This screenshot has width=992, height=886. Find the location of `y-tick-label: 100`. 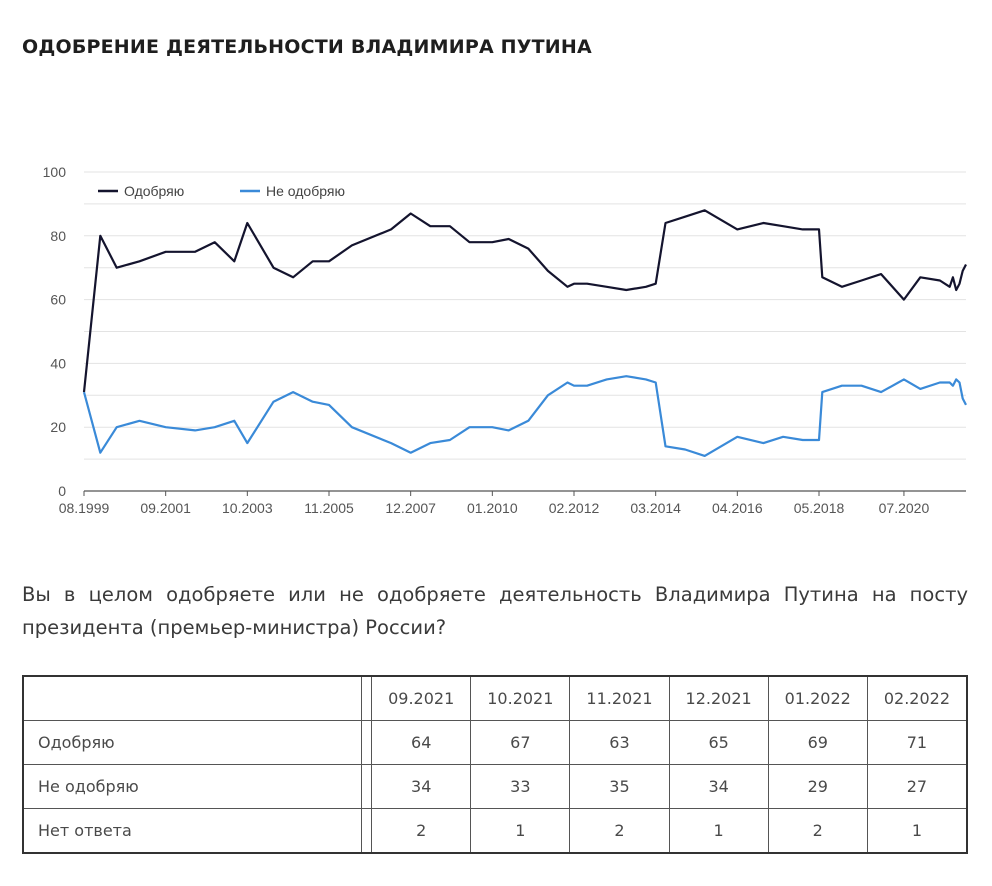

y-tick-label: 100 is located at coordinates (55, 172).